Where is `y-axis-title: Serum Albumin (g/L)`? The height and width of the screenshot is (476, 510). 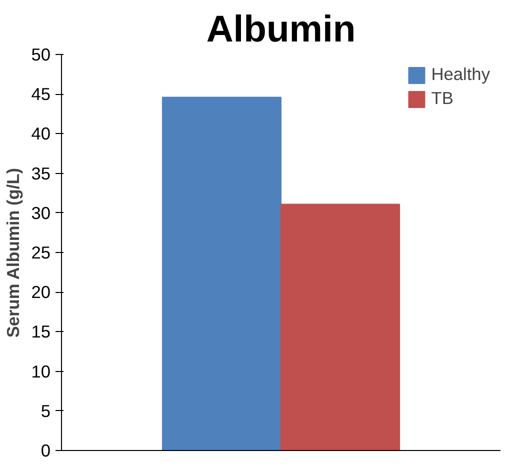 y-axis-title: Serum Albumin (g/L) is located at coordinates (13, 253).